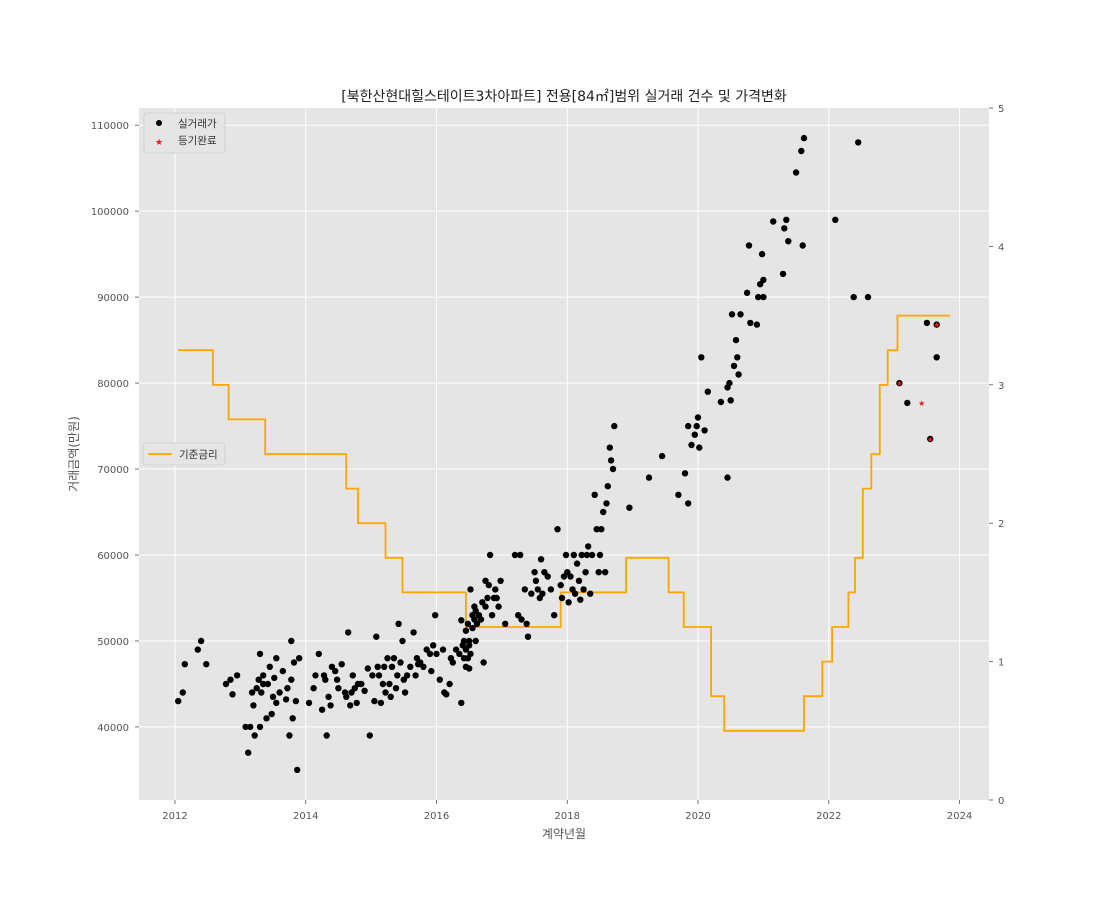 The width and height of the screenshot is (1100, 900). I want to click on x-tick-label: 2024, so click(959, 816).